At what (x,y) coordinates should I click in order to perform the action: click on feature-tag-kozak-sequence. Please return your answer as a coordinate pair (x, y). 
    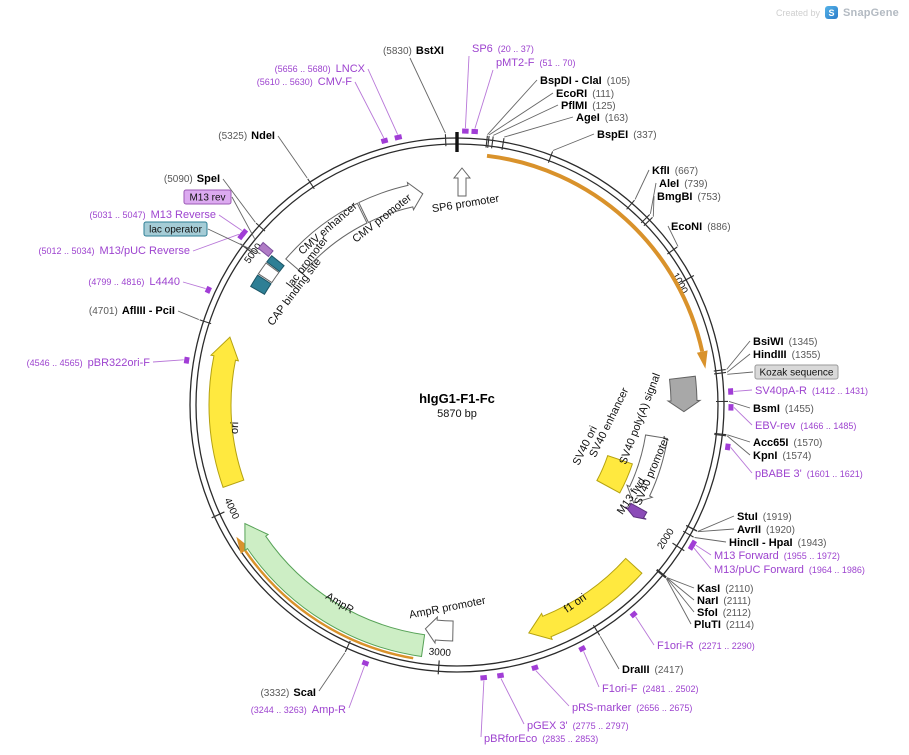
    Looking at the image, I should click on (796, 372).